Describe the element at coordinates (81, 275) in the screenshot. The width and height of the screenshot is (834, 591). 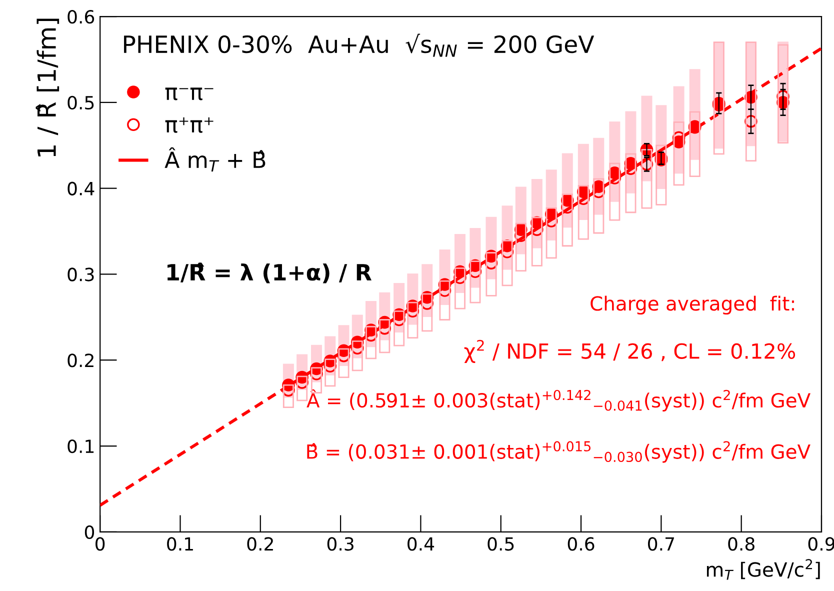
I see `y-tick-label: 0.3` at that location.